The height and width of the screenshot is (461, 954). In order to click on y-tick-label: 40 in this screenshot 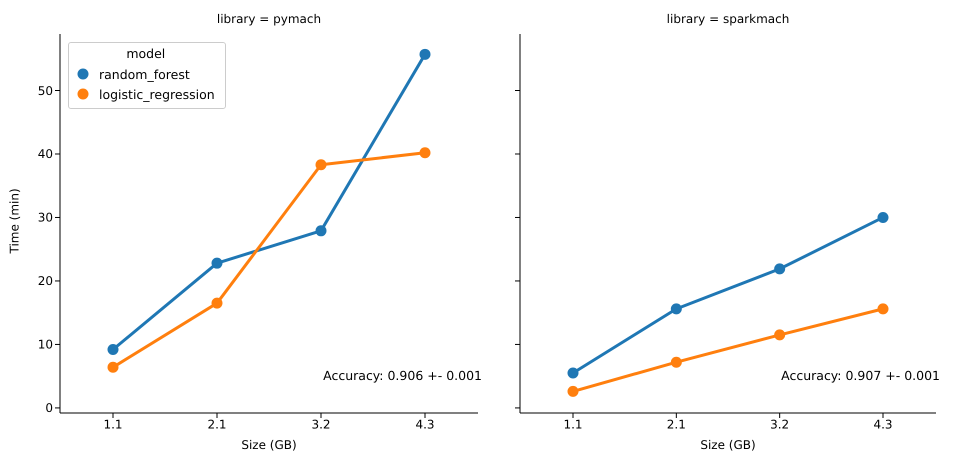, I will do `click(45, 154)`.